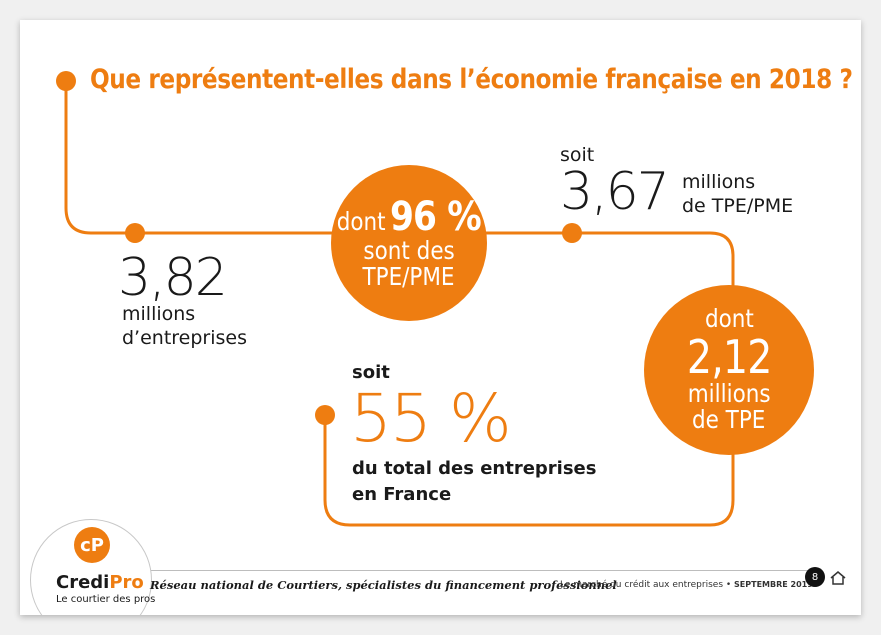  What do you see at coordinates (729, 319) in the screenshot?
I see `circle-212-line1: dont` at bounding box center [729, 319].